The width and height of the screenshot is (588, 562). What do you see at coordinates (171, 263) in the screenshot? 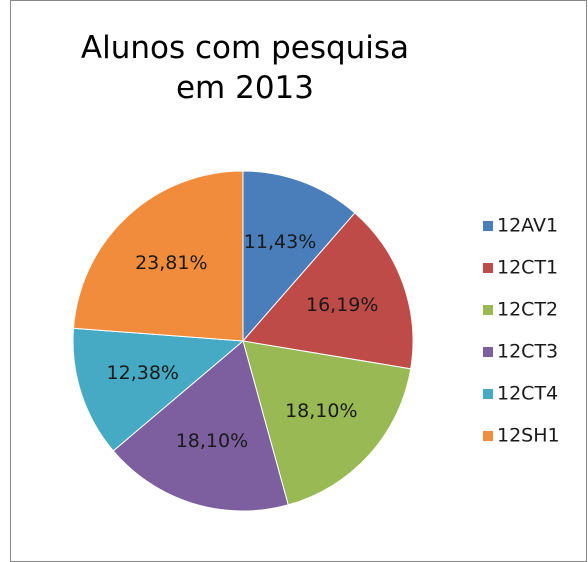
I see `data-label: 23,81%` at bounding box center [171, 263].